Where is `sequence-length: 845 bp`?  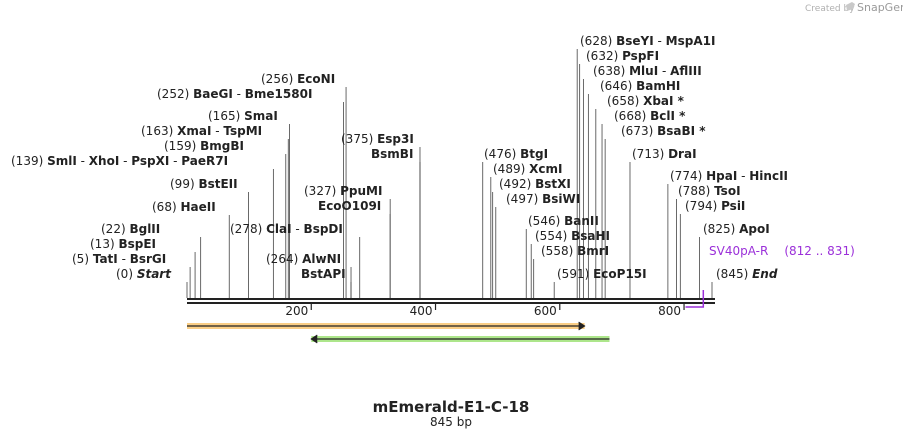 sequence-length: 845 bp is located at coordinates (451, 422).